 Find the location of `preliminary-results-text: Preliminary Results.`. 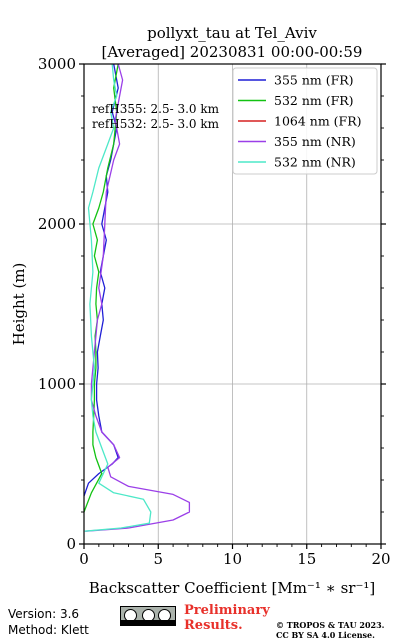

preliminary-results-text: Preliminary Results. is located at coordinates (227, 618).